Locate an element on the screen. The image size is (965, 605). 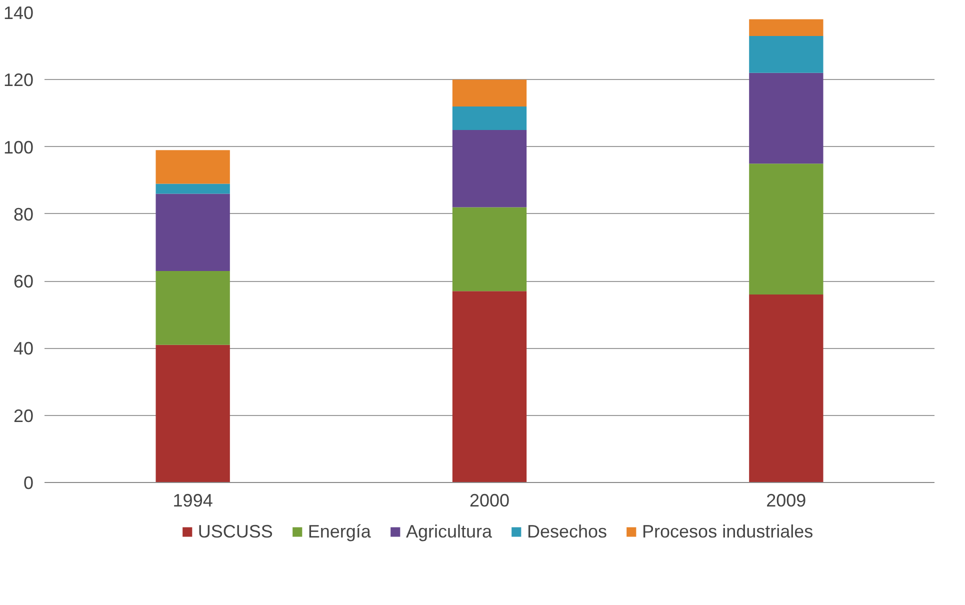
x-tick-label: 1994 is located at coordinates (192, 500).